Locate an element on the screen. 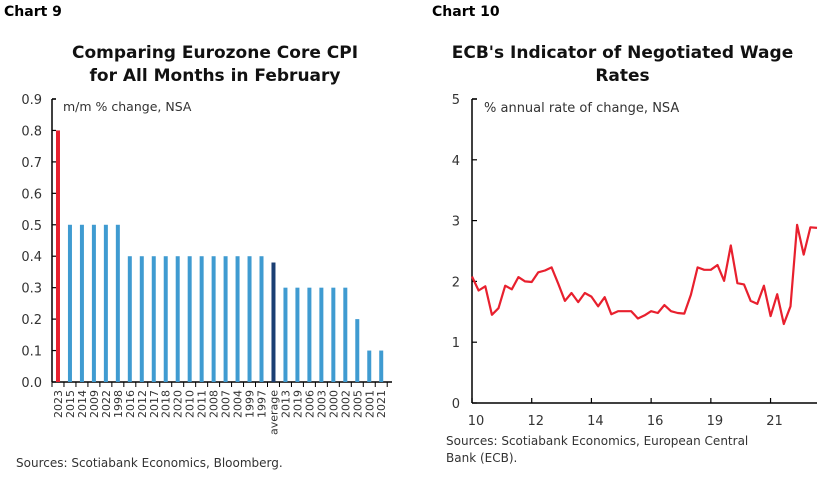 Image resolution: width=828 pixels, height=482 pixels. y-tick-label: 0.6 is located at coordinates (31, 194).